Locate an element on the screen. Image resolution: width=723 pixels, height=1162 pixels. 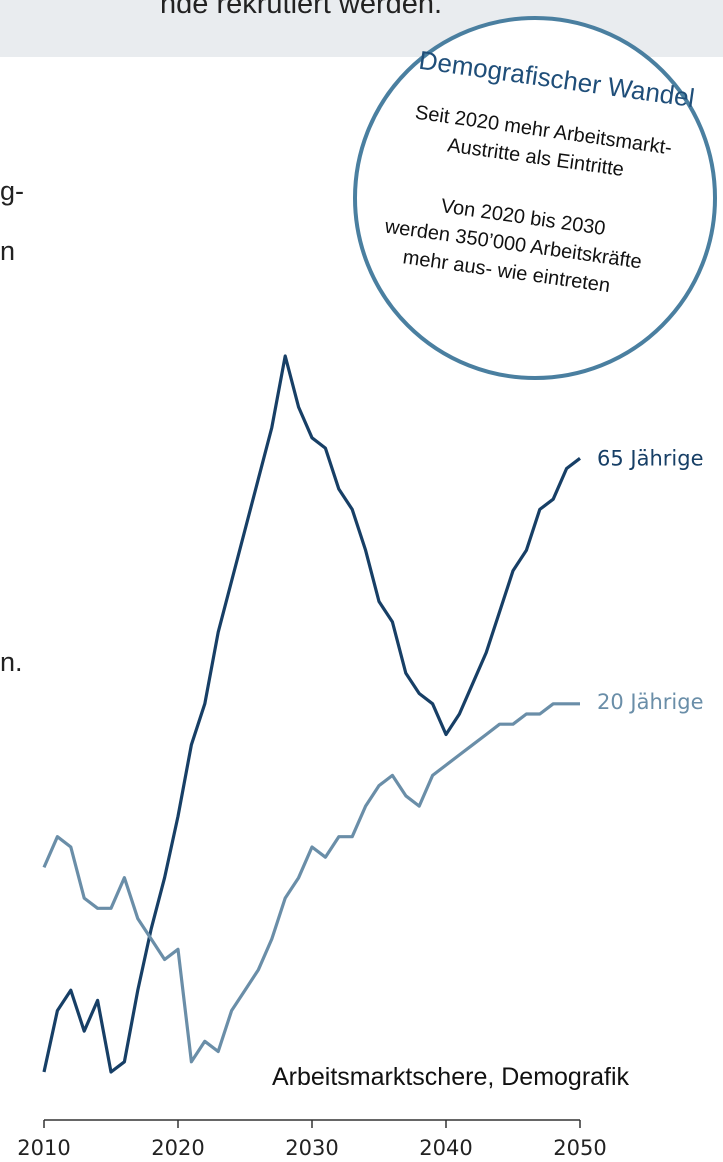
x-tick-label: 2020 is located at coordinates (177, 1148).